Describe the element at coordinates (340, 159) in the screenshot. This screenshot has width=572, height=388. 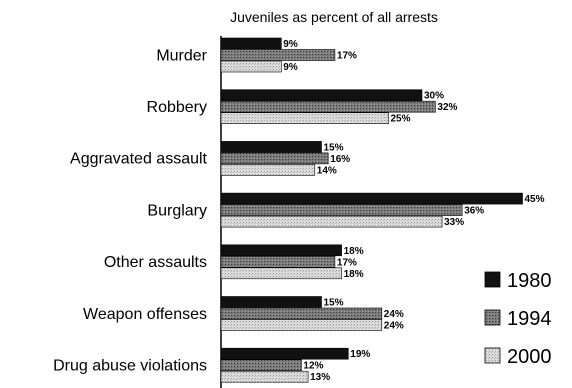
I see `value-label-aggravated-assault-1994: 16%` at that location.